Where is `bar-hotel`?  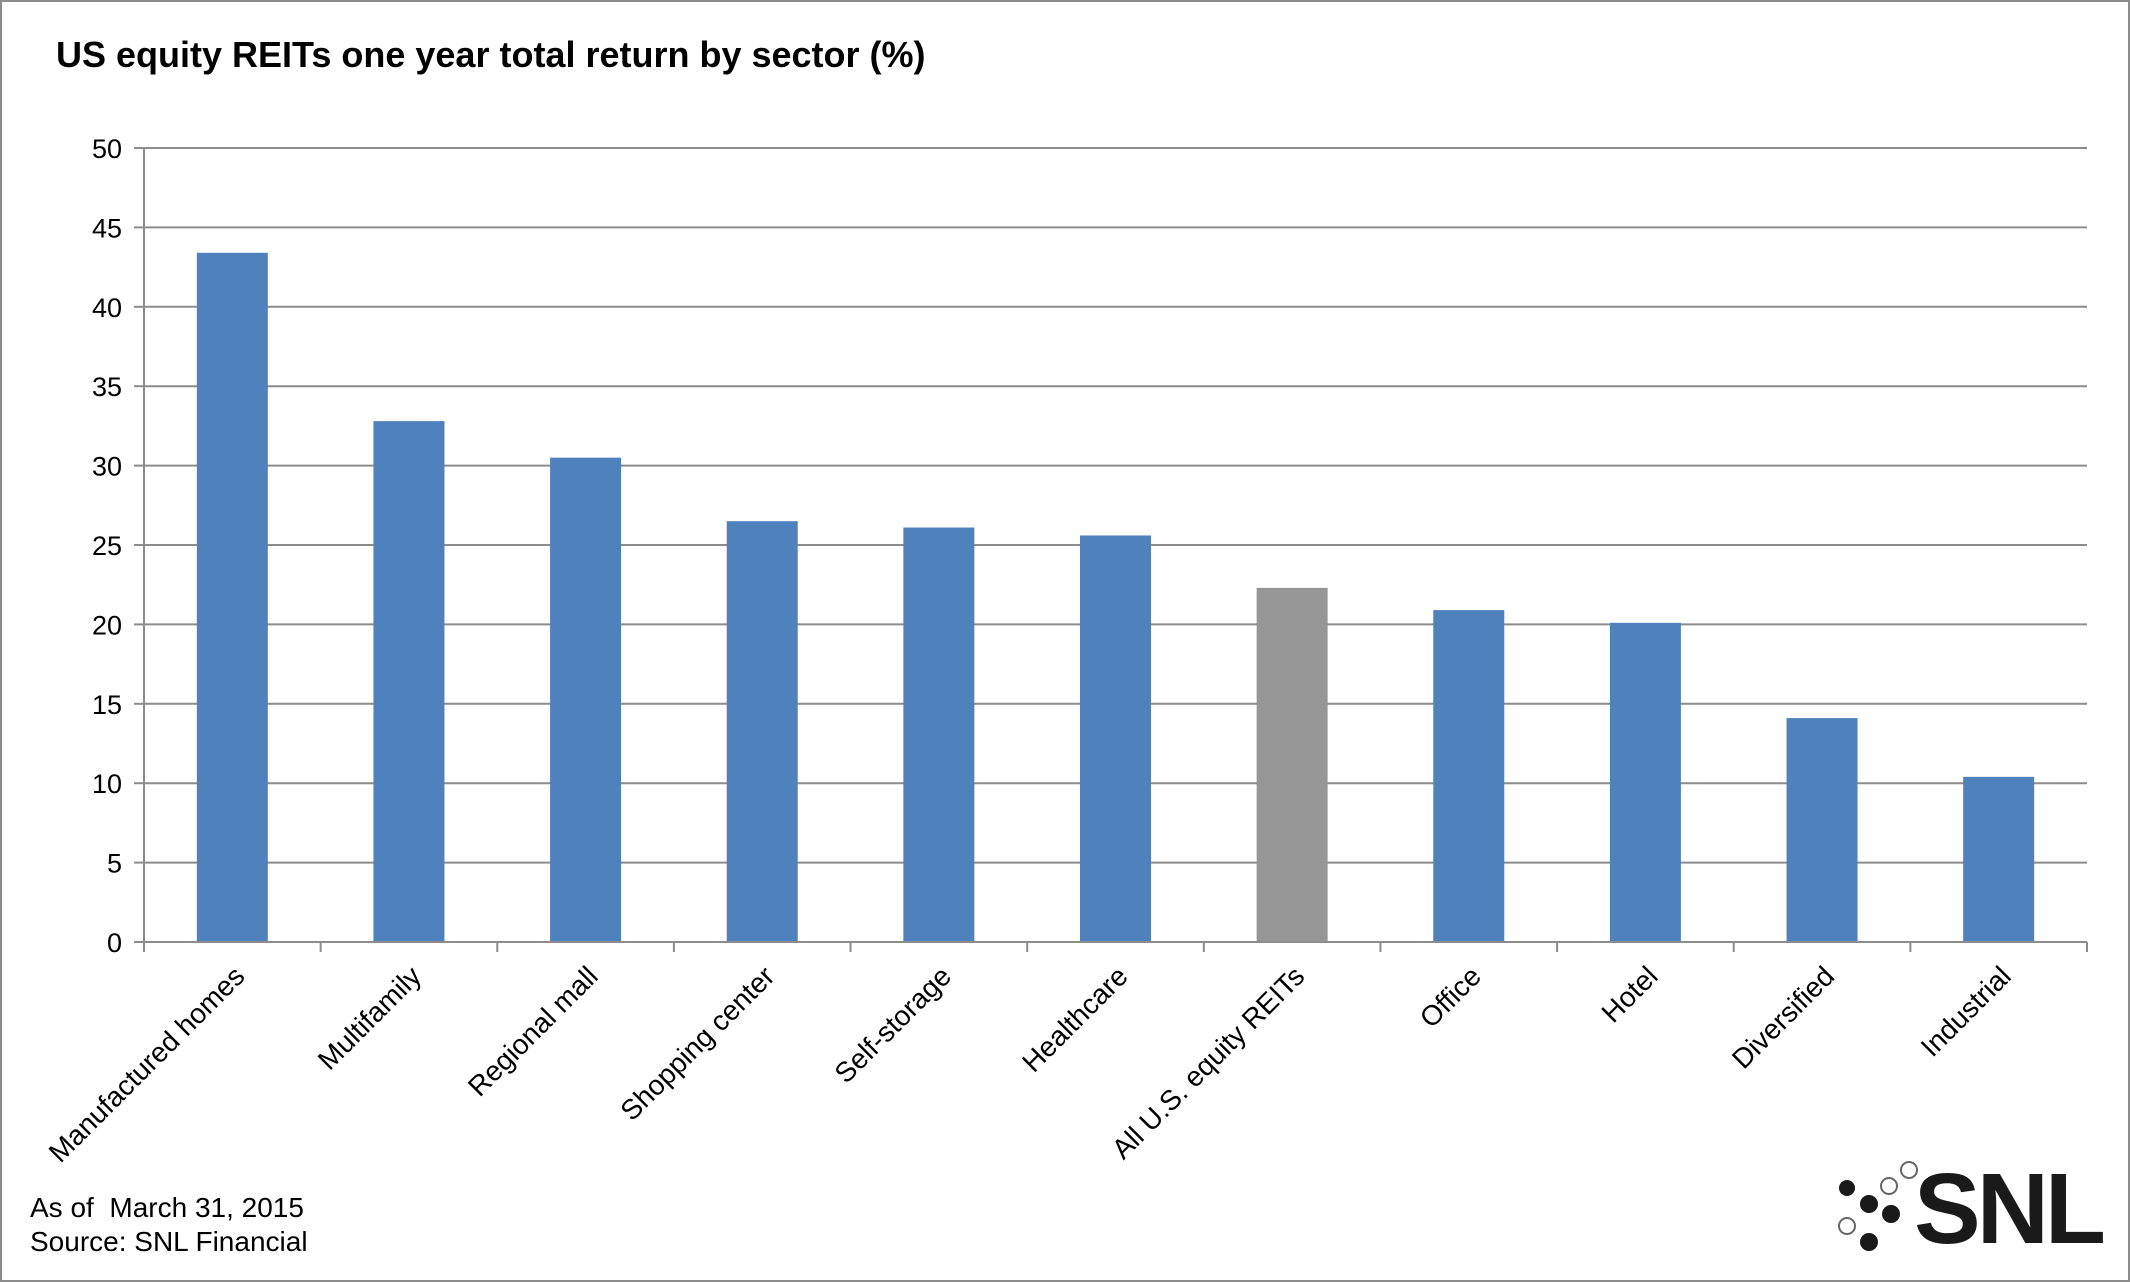 bar-hotel is located at coordinates (1645, 782).